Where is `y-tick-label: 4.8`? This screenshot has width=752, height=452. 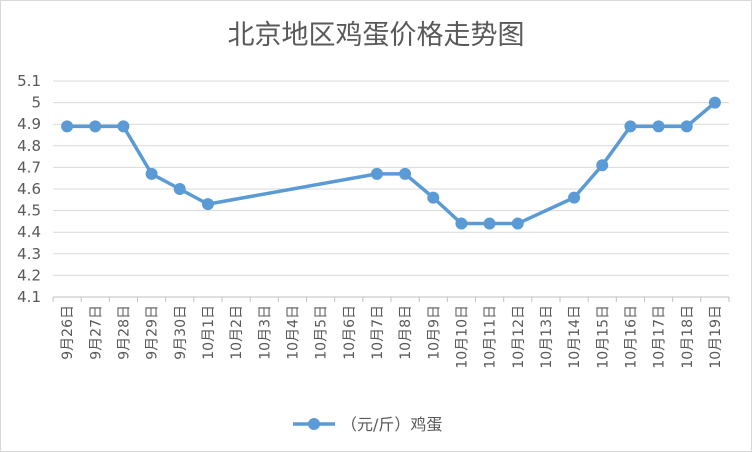
y-tick-label: 4.8 is located at coordinates (29, 146).